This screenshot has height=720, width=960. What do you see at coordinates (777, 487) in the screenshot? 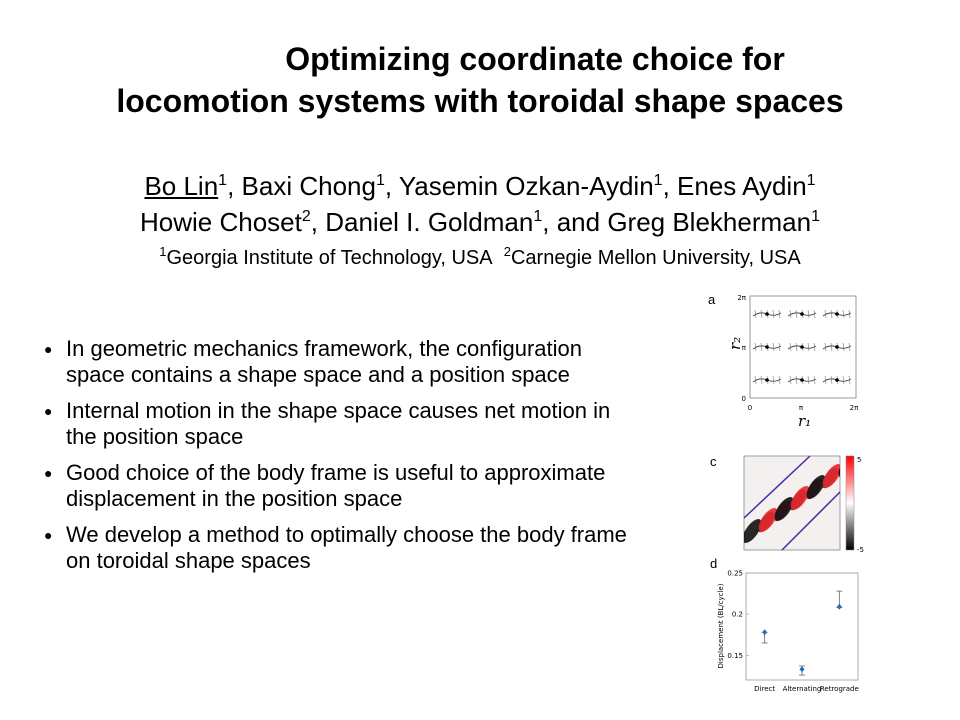
I see `figure-c-boundary-line-upper` at bounding box center [777, 487].